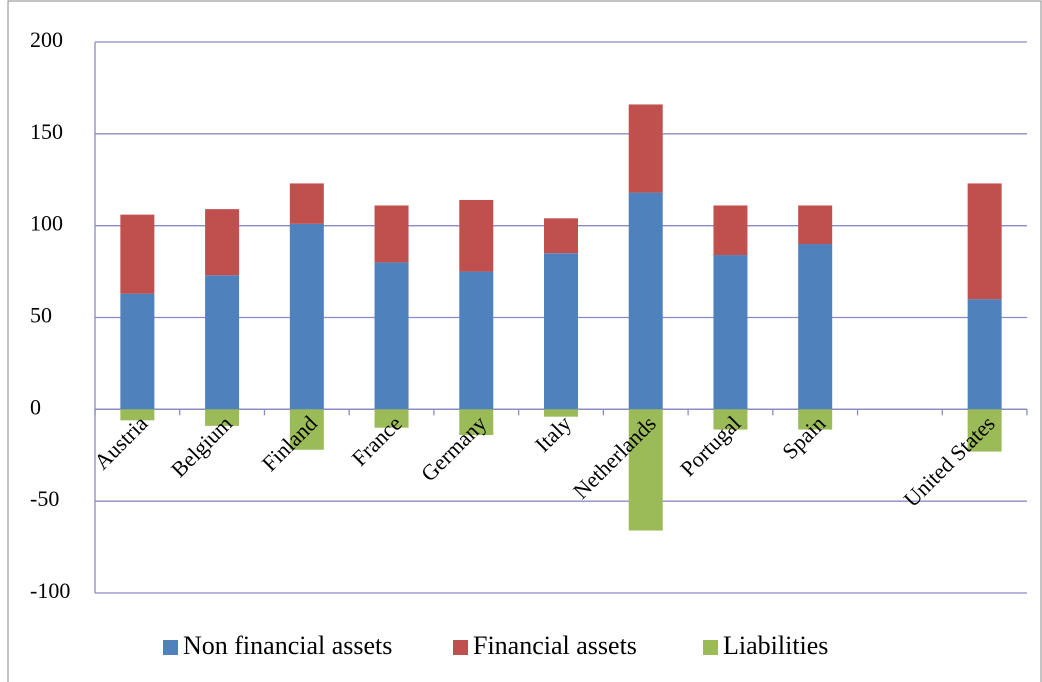 The image size is (1042, 682). I want to click on y-tick-label: 200, so click(46, 39).